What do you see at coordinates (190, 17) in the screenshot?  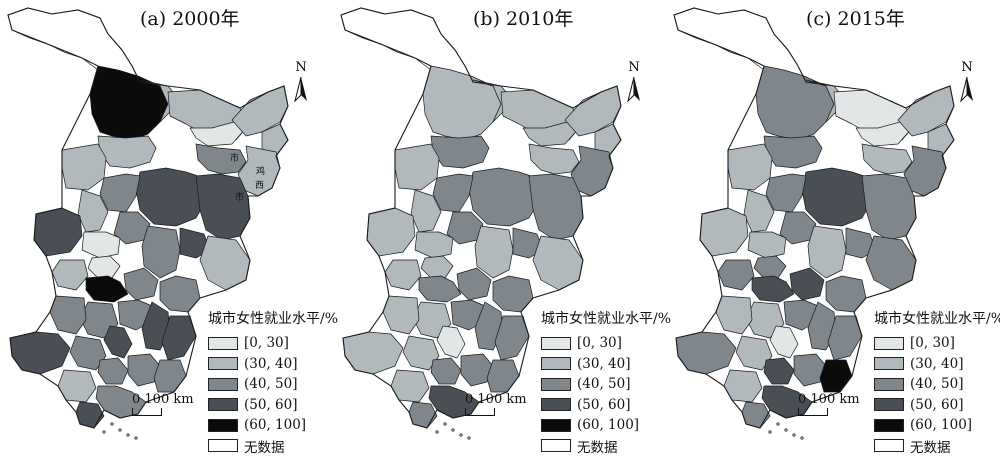 I see `panel-title: (a) 2000年` at bounding box center [190, 17].